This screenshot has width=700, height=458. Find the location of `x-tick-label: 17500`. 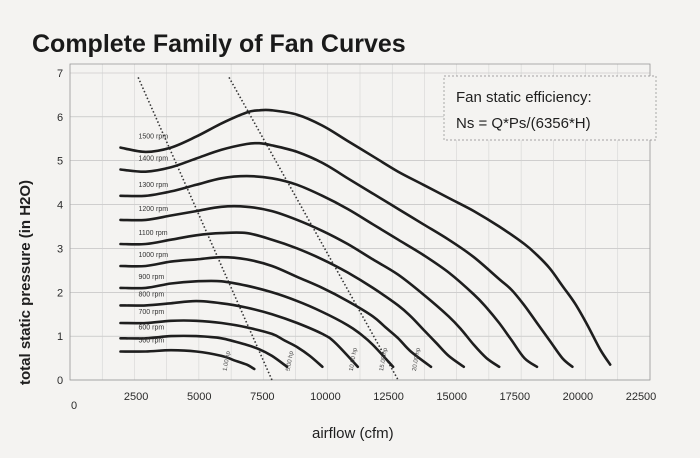

x-tick-label: 17500 is located at coordinates (514, 397).